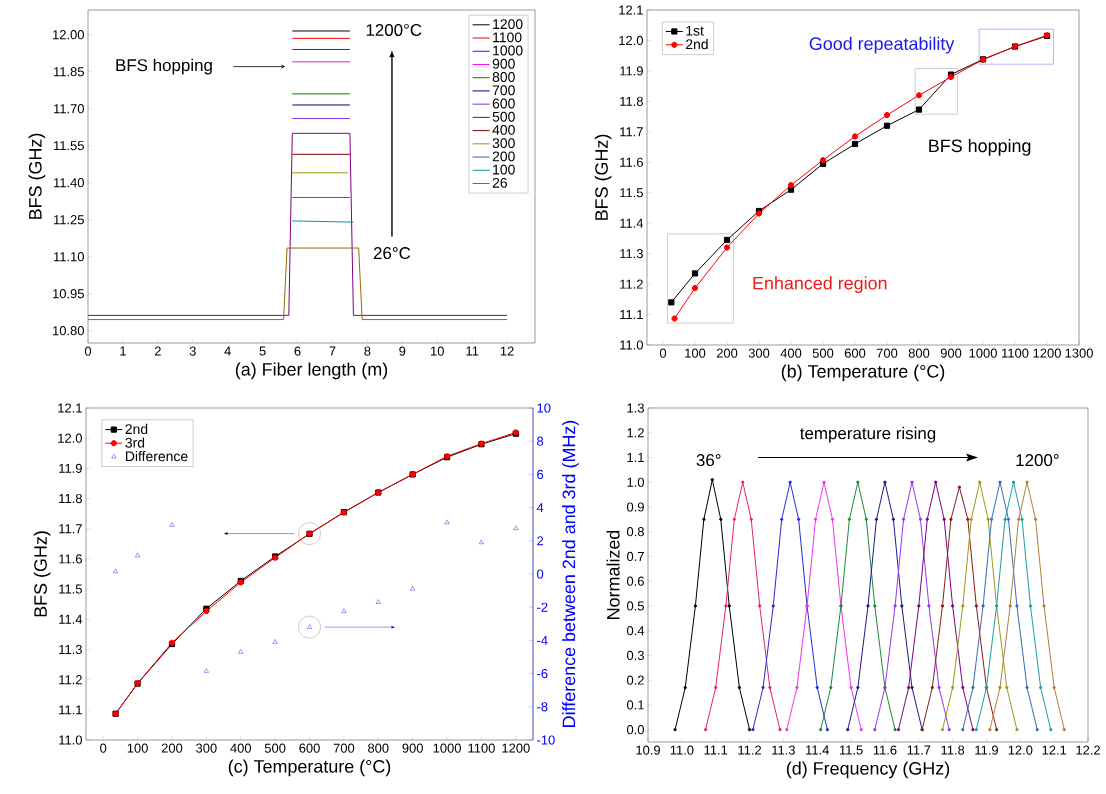 The width and height of the screenshot is (1106, 794). Describe the element at coordinates (635, 730) in the screenshot. I see `y-tick-label: 0.0` at that location.